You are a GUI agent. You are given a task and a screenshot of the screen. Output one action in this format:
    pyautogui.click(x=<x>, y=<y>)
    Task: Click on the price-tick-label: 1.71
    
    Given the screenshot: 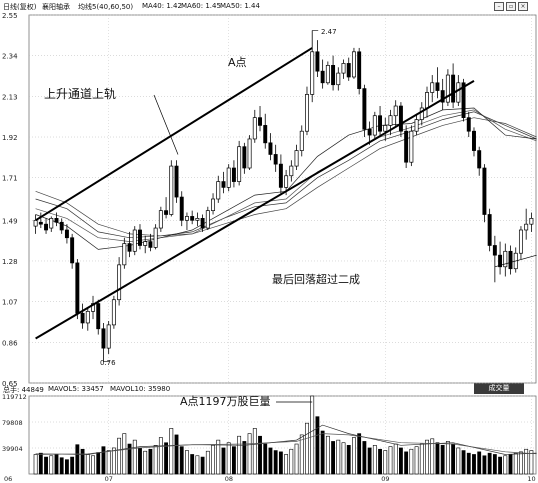 What is the action you would take?
    pyautogui.click(x=10, y=179)
    